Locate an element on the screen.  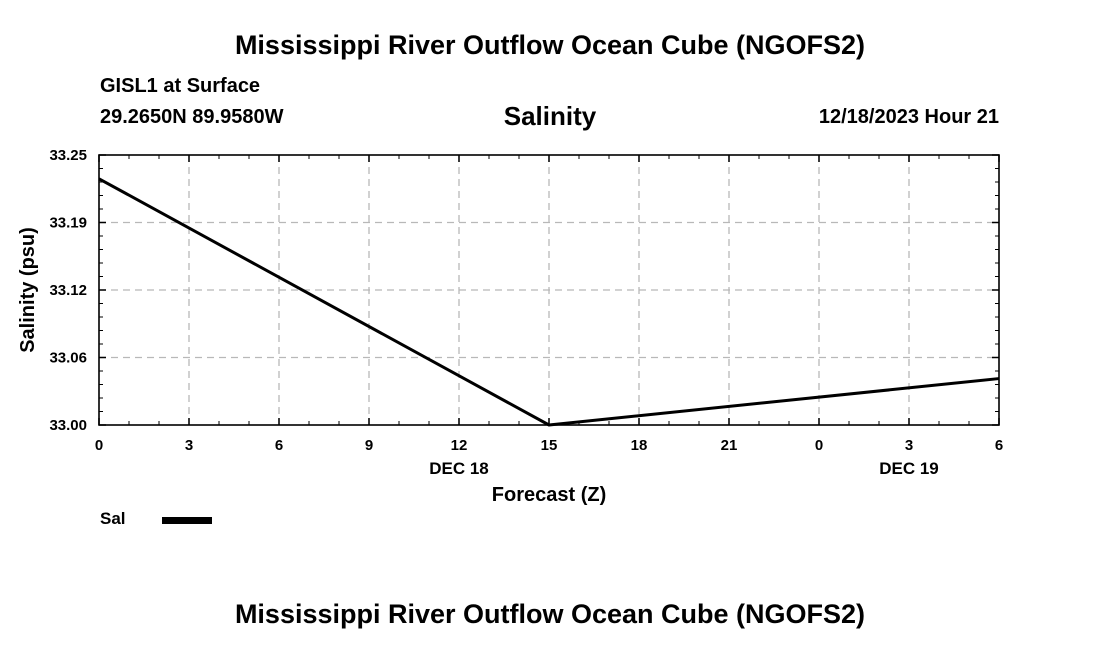
datetime-label: 12/18/2023 Hour 21 is located at coordinates (908, 117).